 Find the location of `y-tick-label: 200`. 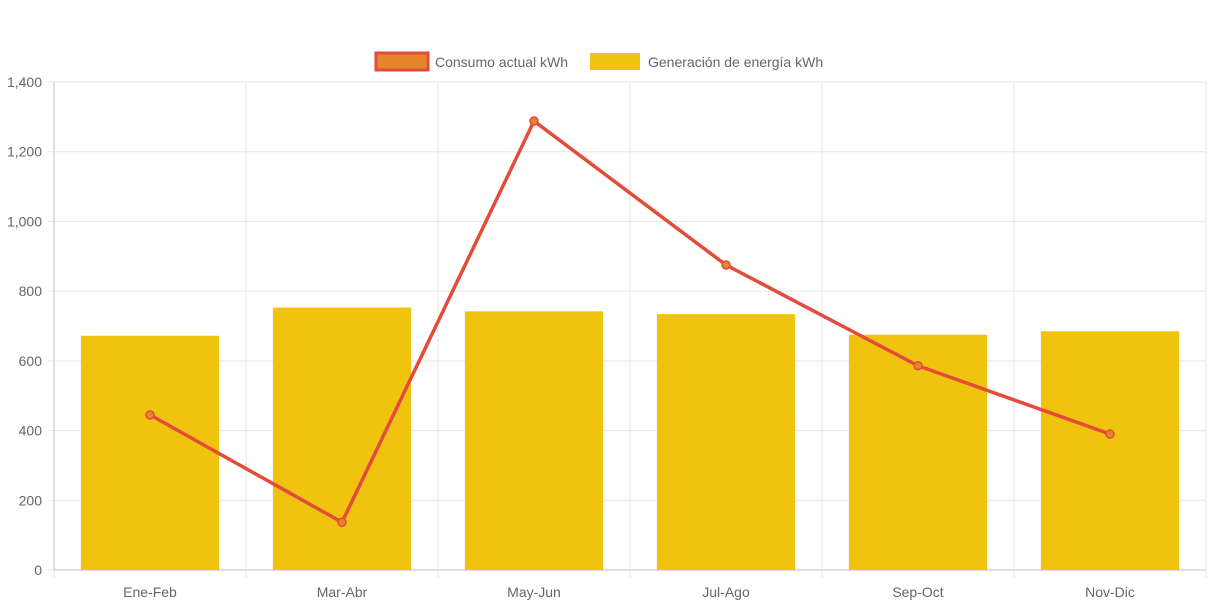

y-tick-label: 200 is located at coordinates (31, 500).